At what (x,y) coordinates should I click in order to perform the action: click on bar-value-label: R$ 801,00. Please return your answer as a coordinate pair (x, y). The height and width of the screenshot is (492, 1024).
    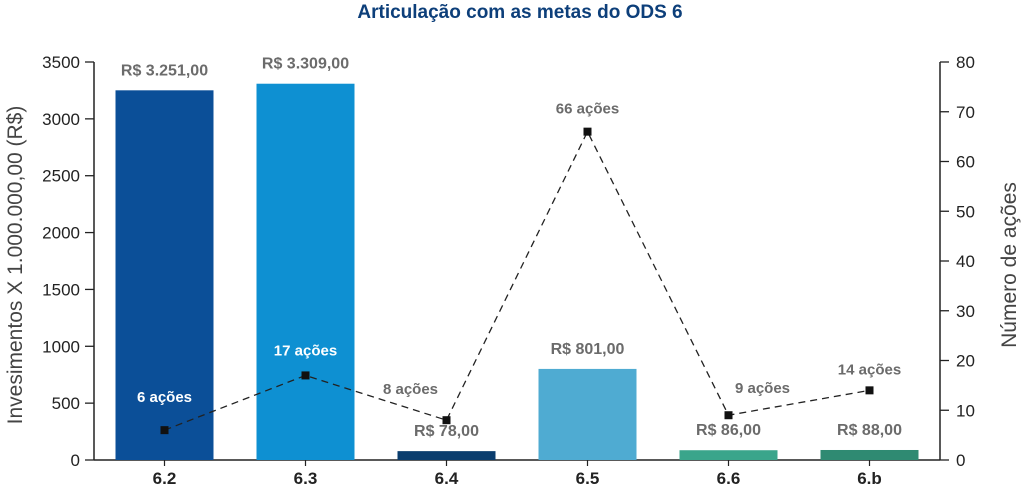
    Looking at the image, I should click on (588, 349).